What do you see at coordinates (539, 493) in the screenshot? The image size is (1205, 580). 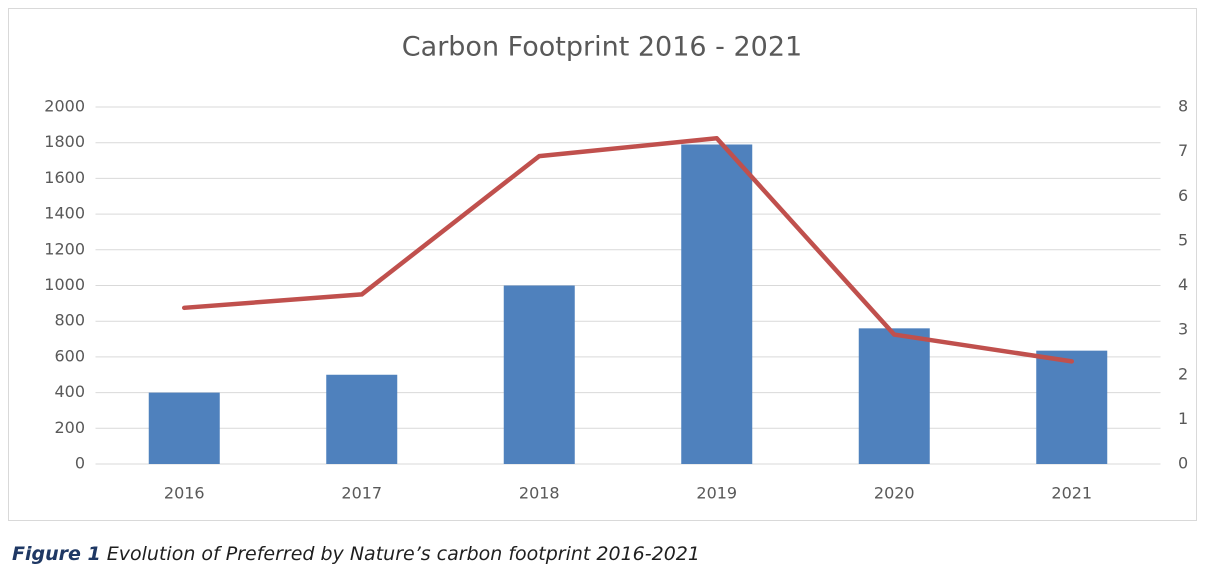 I see `x-tick-label: 2018` at bounding box center [539, 493].